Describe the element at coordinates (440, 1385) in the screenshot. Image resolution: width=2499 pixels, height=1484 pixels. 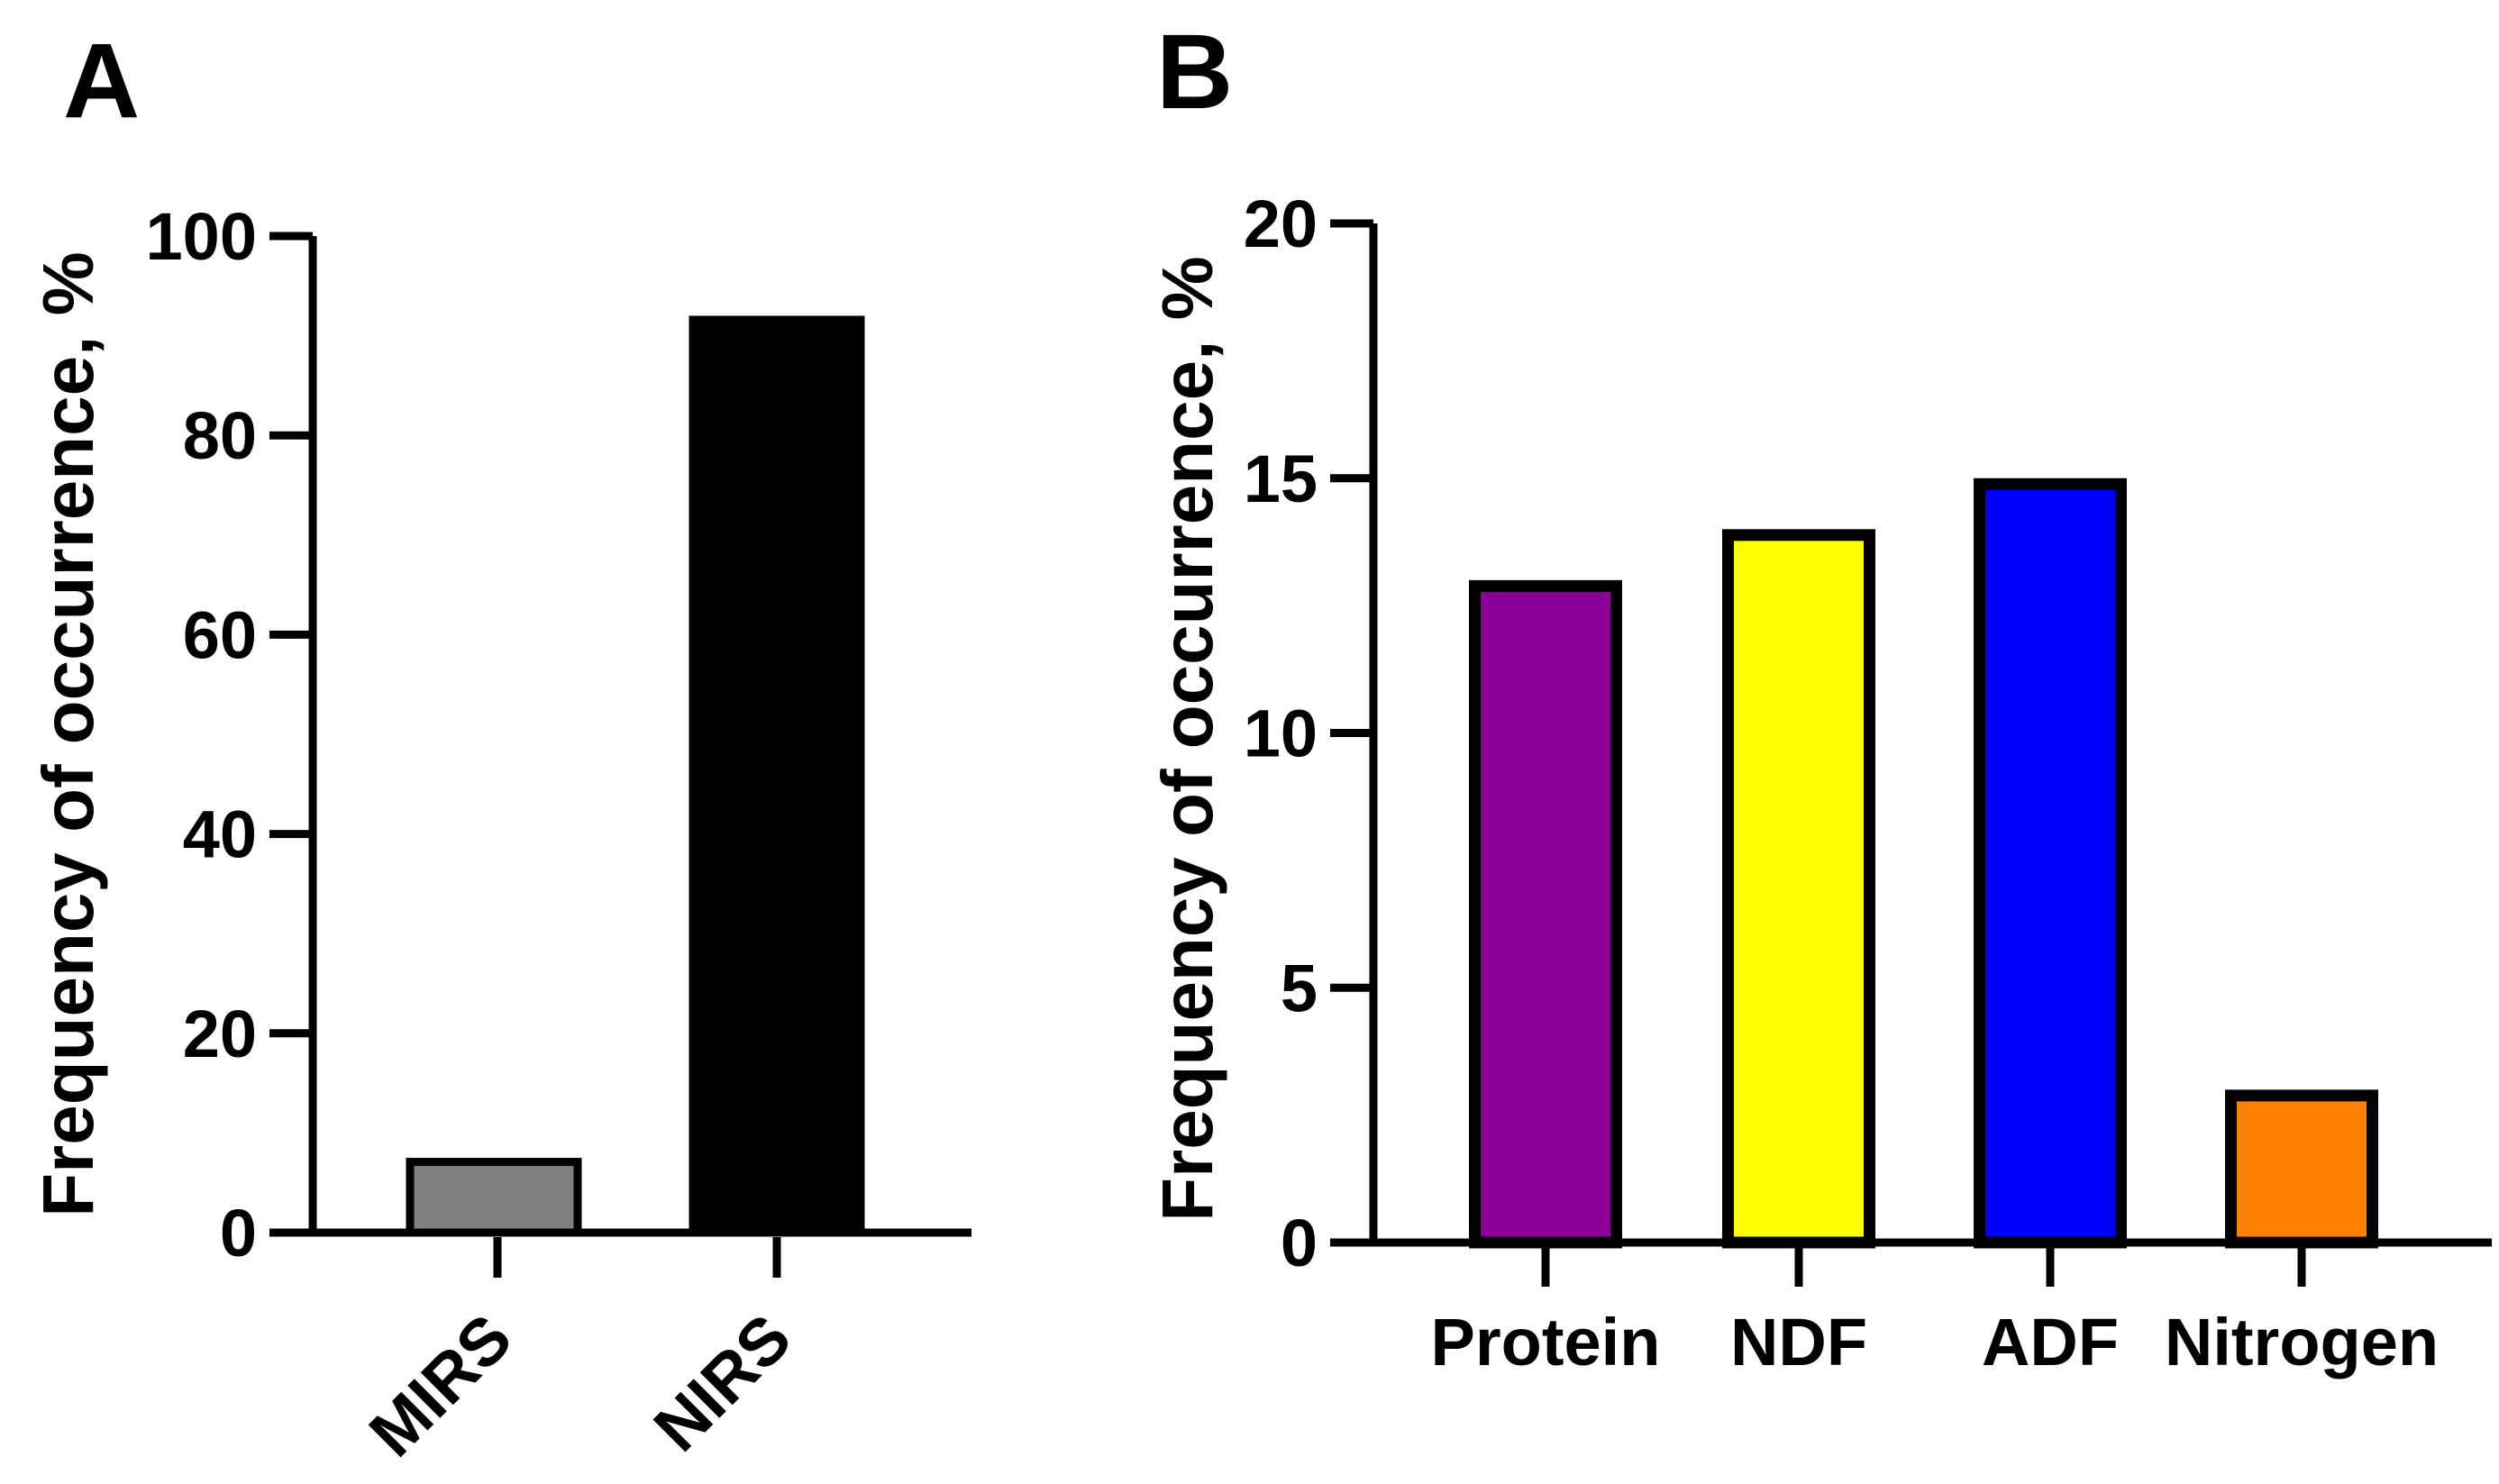
I see `category-label-mirs: MIRS` at that location.